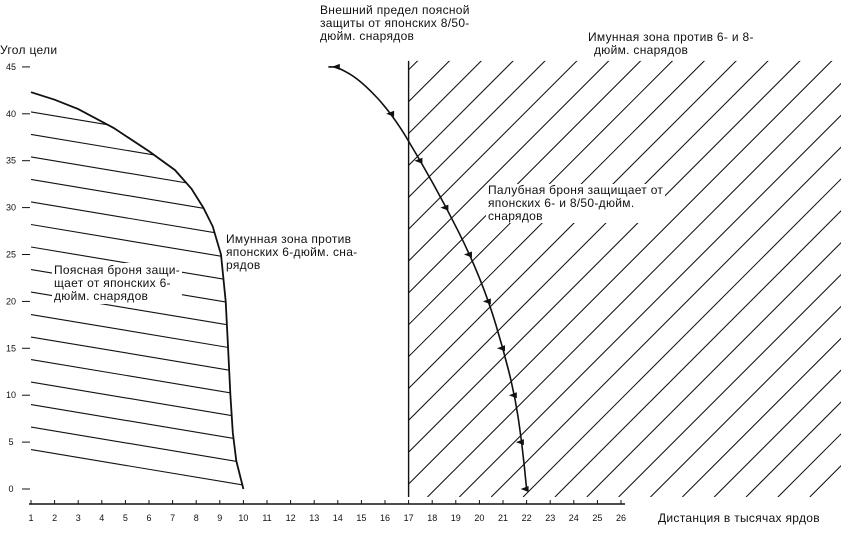 This screenshot has width=841, height=533. What do you see at coordinates (10, 489) in the screenshot?
I see `y-tick-label: 0` at bounding box center [10, 489].